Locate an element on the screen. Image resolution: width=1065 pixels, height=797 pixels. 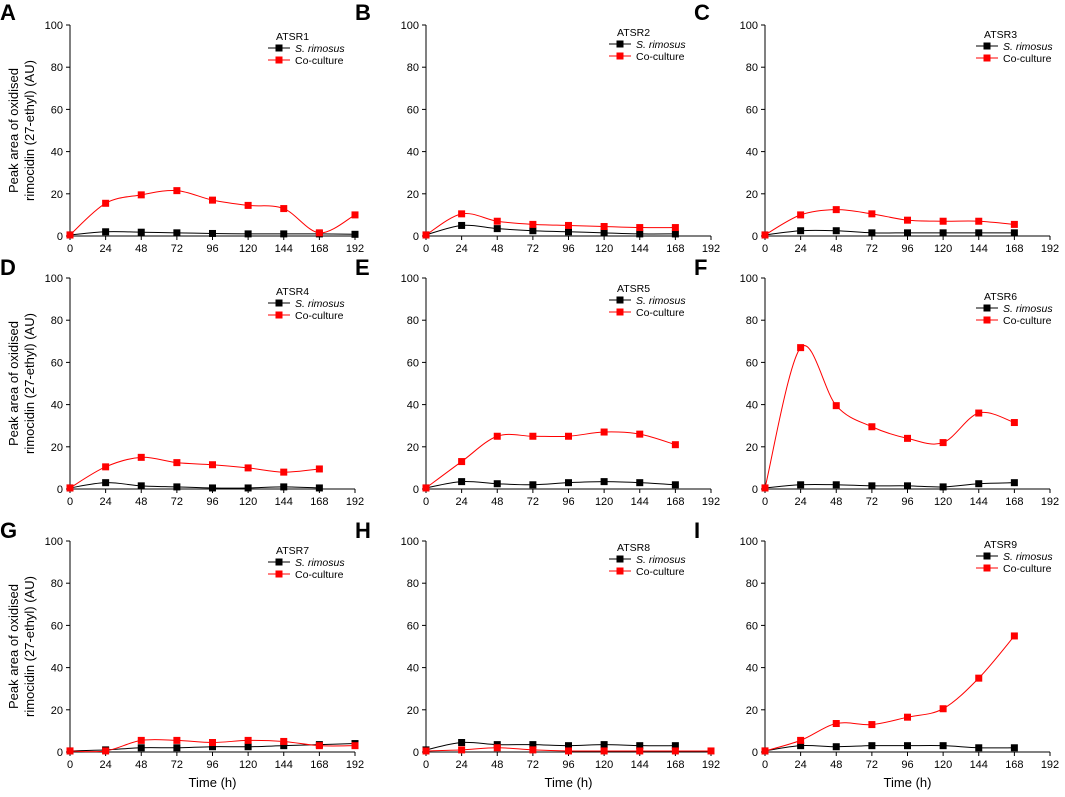
legend-title: ATSR5 is located at coordinates (633, 289).